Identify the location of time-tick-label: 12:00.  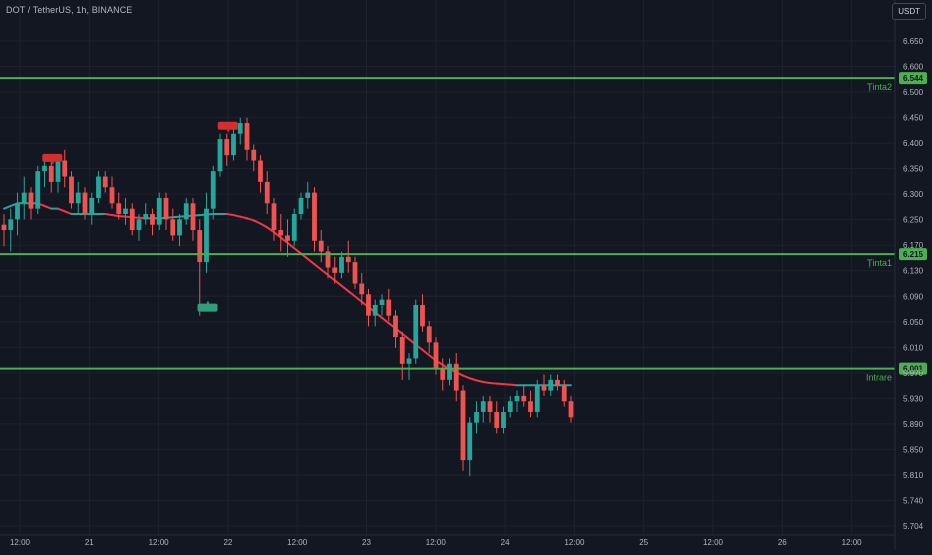
(713, 542).